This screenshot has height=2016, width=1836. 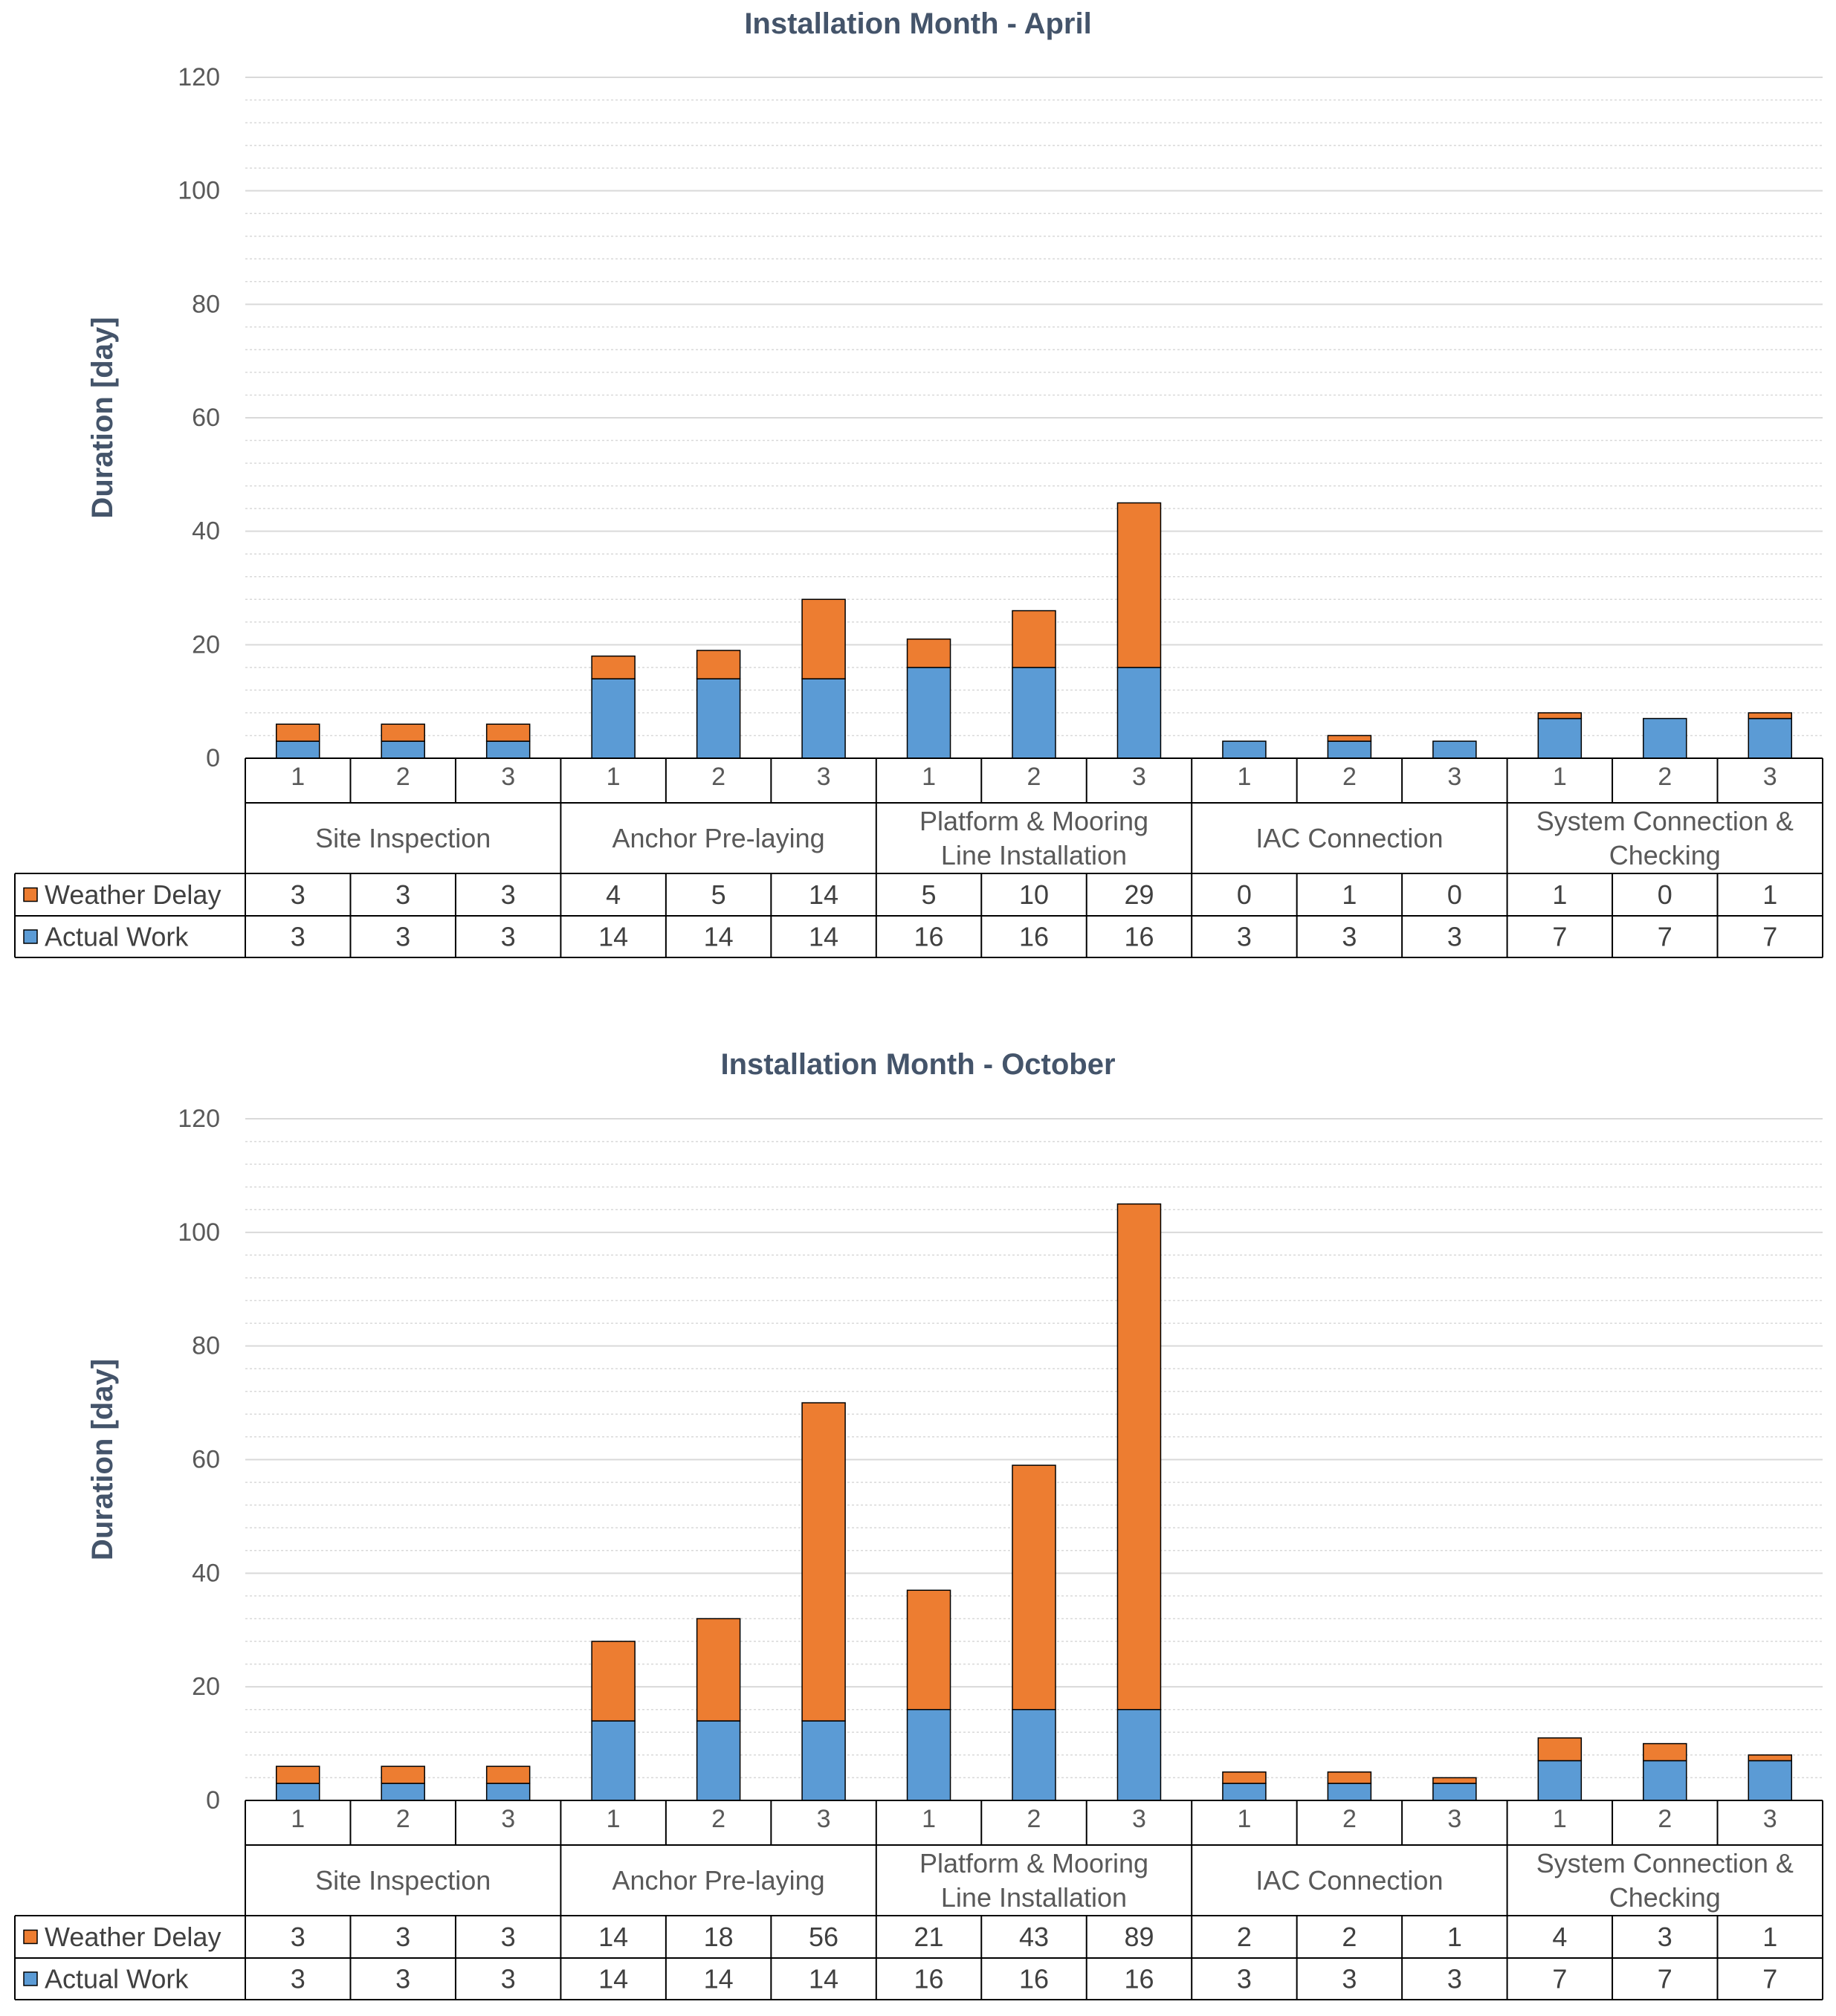 What do you see at coordinates (199, 1119) in the screenshot?
I see `y-tick-label: 120` at bounding box center [199, 1119].